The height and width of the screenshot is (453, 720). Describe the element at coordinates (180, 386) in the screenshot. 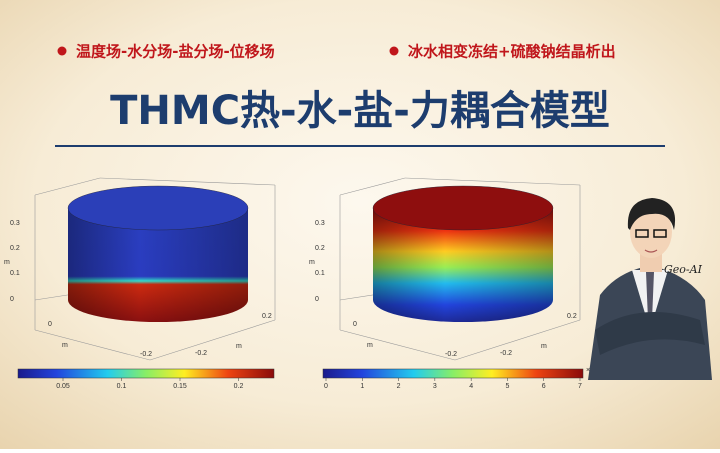

I see `colorbar-tick-label: 0.15` at that location.